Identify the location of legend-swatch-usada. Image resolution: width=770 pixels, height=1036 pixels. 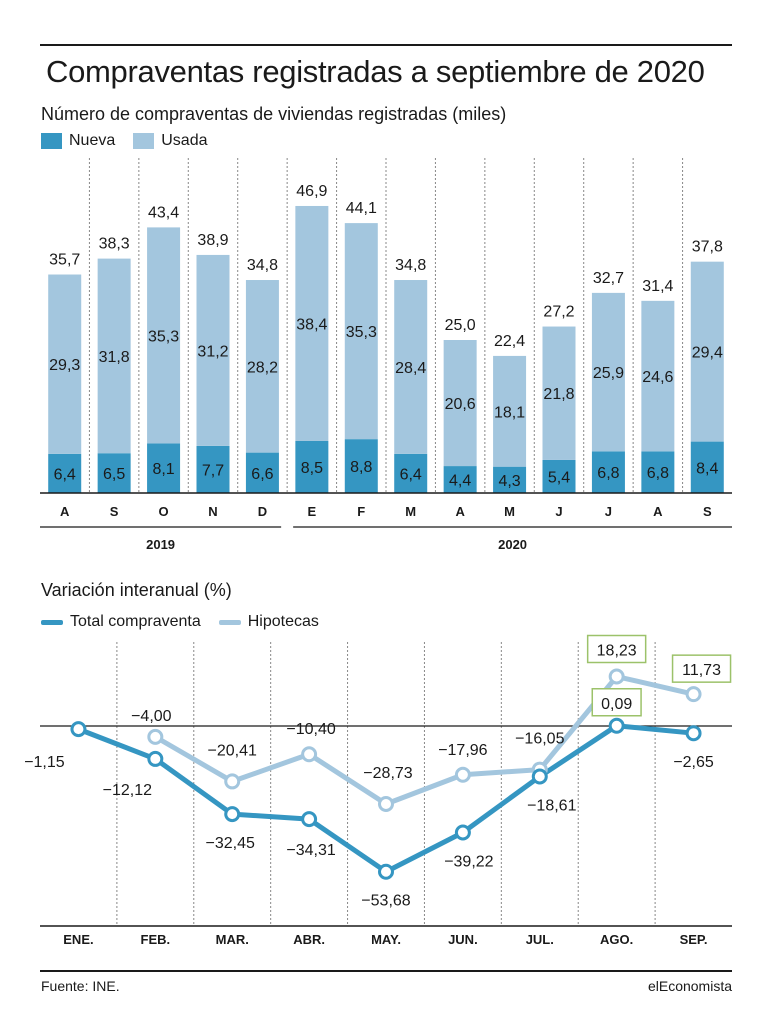
(144, 141).